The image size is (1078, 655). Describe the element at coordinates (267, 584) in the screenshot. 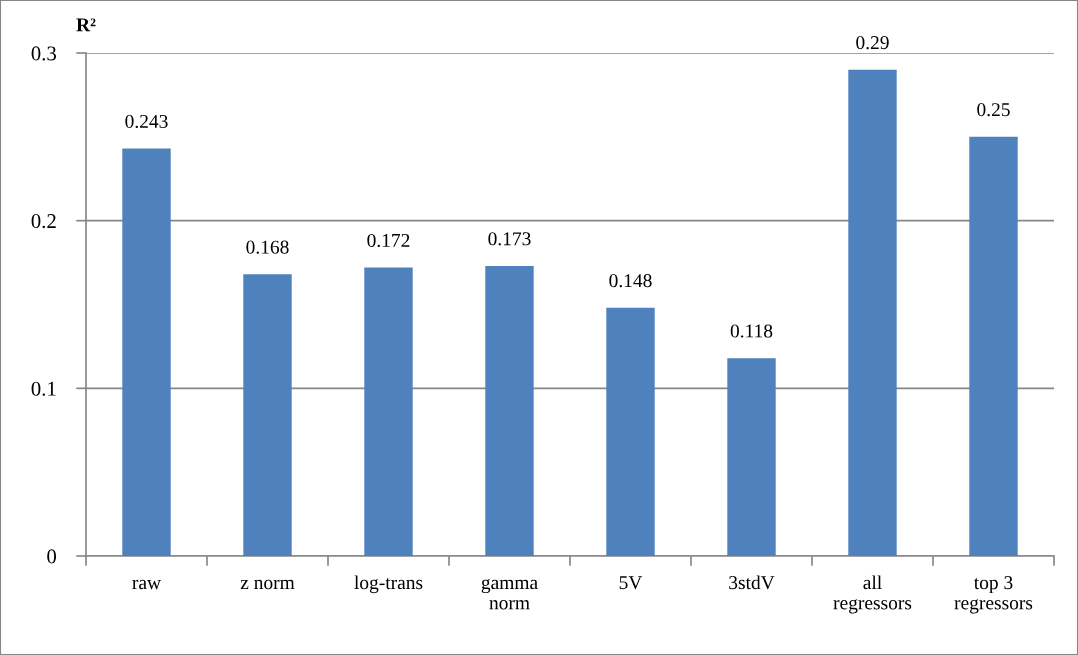

I see `x-tick-label: z norm` at that location.